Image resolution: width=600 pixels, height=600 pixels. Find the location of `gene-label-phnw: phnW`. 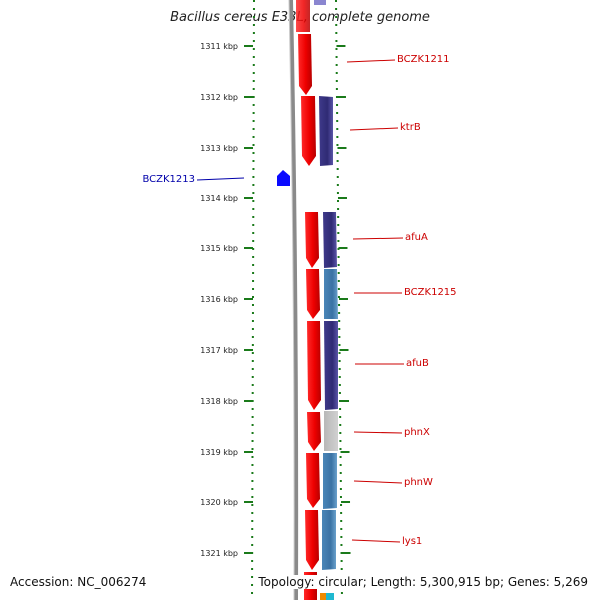

gene-label-phnw: phnW is located at coordinates (418, 482).